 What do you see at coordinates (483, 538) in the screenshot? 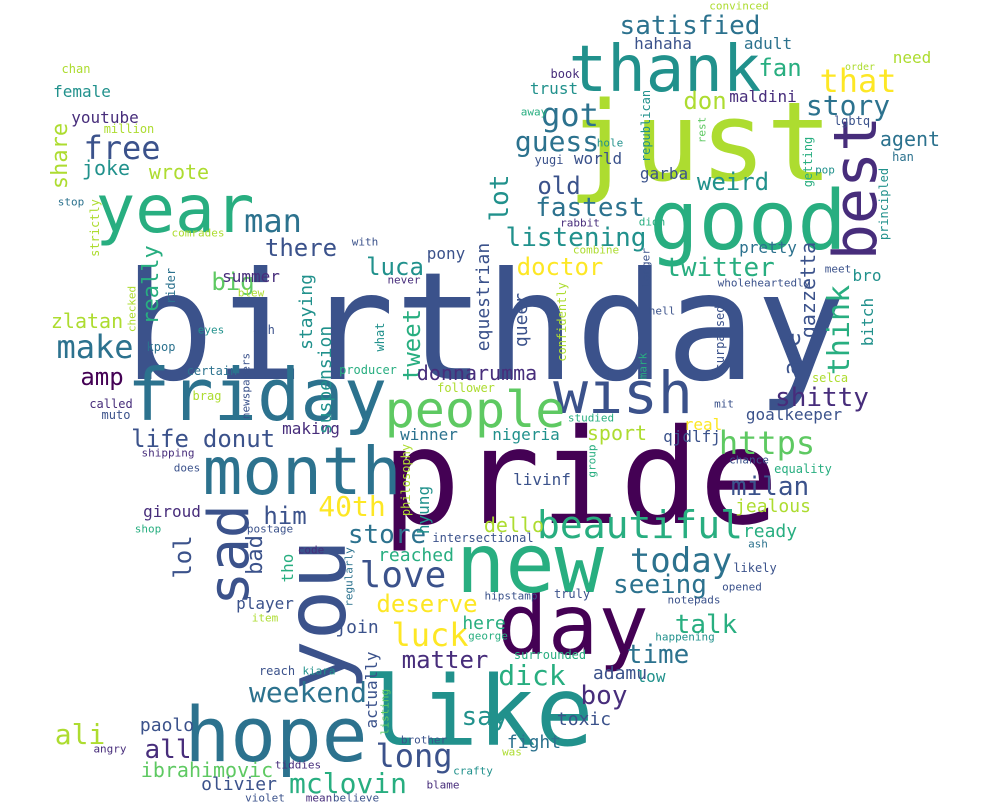
I see `cloud-word: intersectional` at bounding box center [483, 538].